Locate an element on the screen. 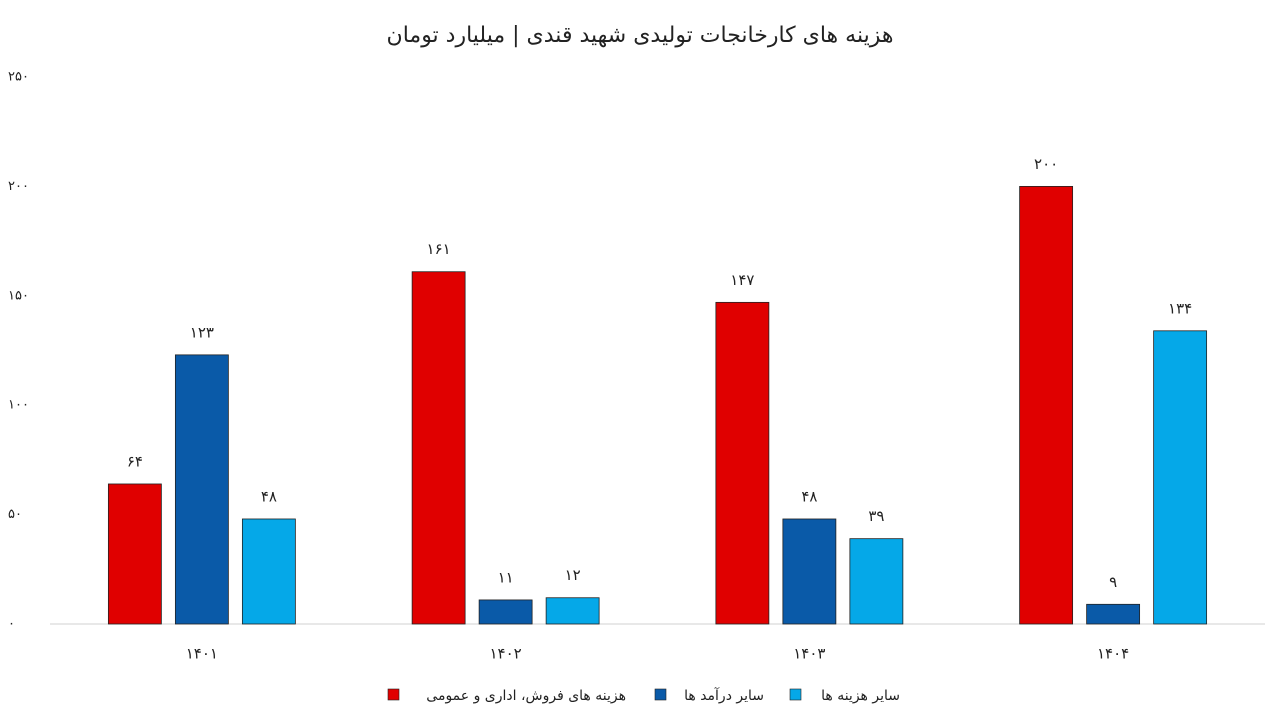 This screenshot has height=720, width=1280. value-label: ۲۰۰ is located at coordinates (1046, 164).